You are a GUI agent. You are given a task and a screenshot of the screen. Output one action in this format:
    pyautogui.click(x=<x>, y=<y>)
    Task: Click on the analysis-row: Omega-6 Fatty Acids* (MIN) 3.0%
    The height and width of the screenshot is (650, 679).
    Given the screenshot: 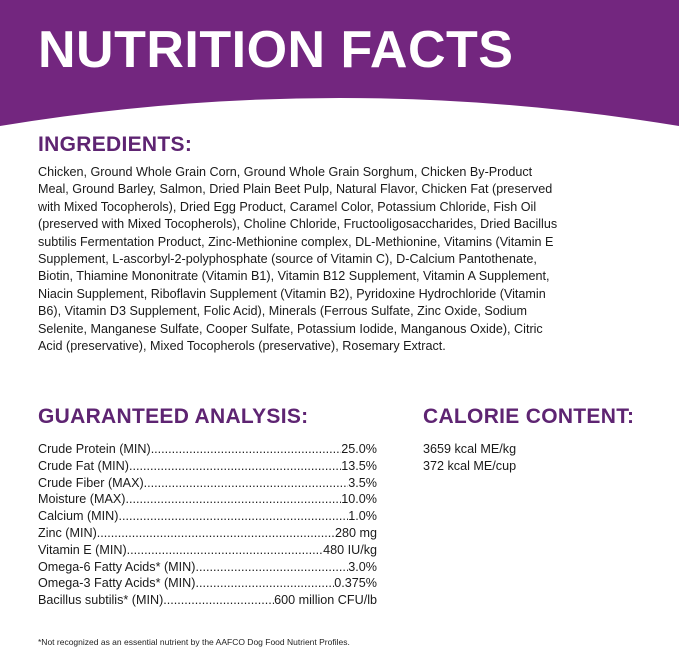 What is the action you would take?
    pyautogui.click(x=207, y=567)
    